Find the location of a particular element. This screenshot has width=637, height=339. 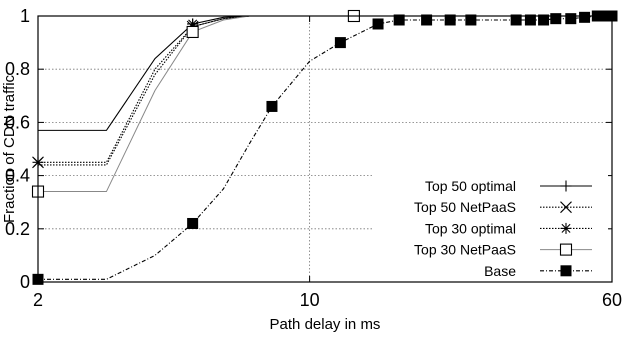

x-axis-title: Path delay in ms is located at coordinates (325, 324).